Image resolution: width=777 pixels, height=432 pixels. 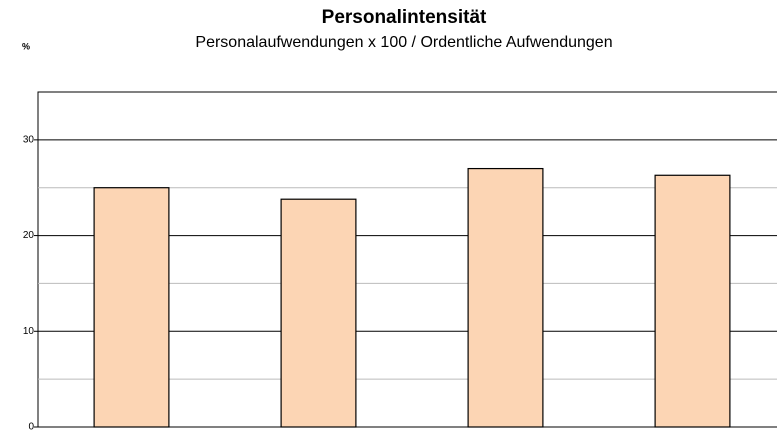 I want to click on y-tick-label: 30, so click(x=29, y=139).